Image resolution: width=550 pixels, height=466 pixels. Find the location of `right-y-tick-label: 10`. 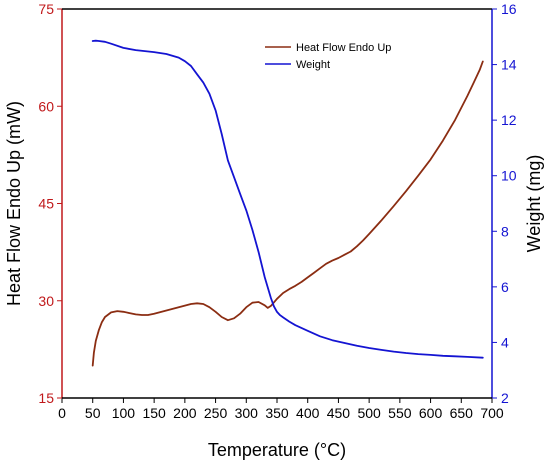

right-y-tick-label: 10 is located at coordinates (509, 176).